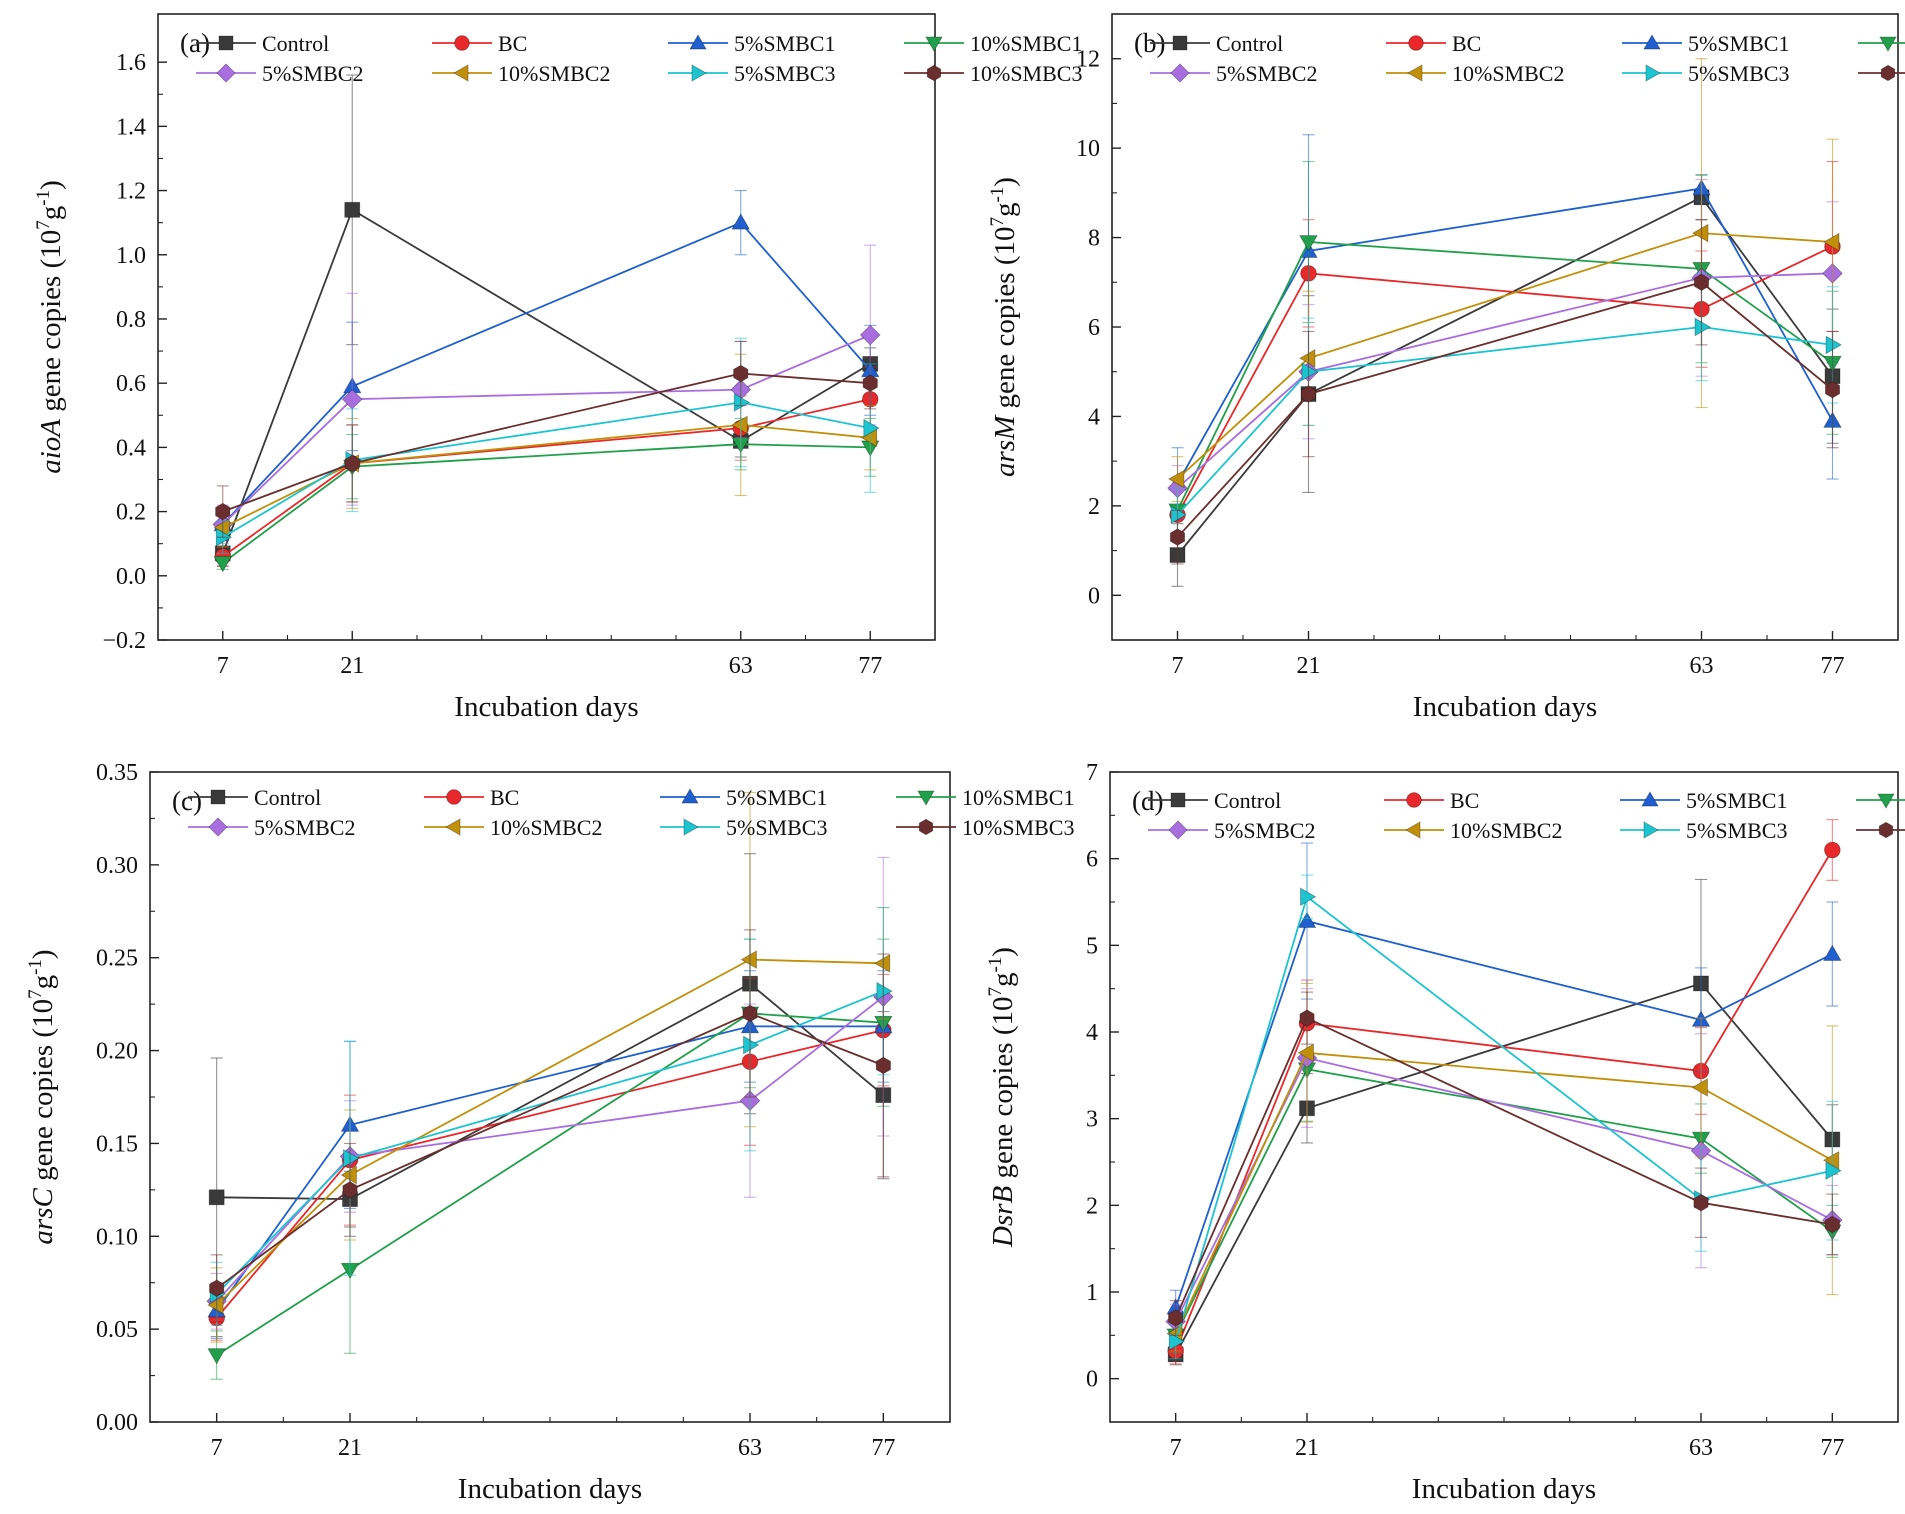 This screenshot has height=1514, width=1905. I want to click on y-tick-label: 12, so click(1088, 60).